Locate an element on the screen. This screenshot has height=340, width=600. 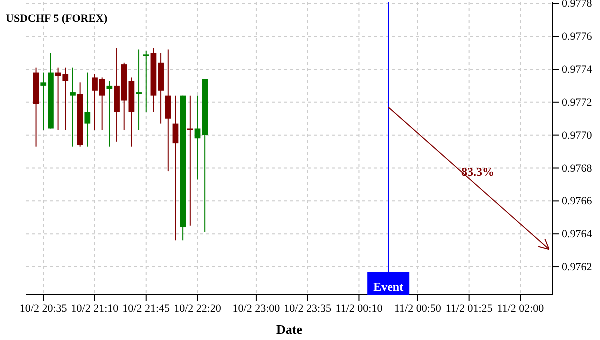
y-tick-label: 0.9768 is located at coordinates (577, 168).